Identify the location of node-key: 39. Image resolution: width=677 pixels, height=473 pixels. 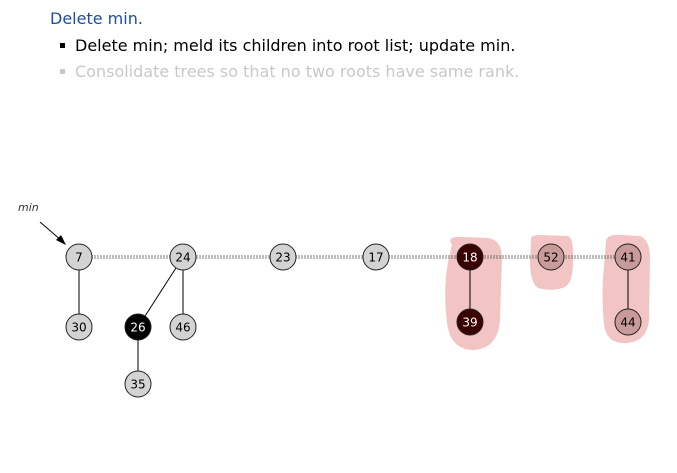
(469, 323).